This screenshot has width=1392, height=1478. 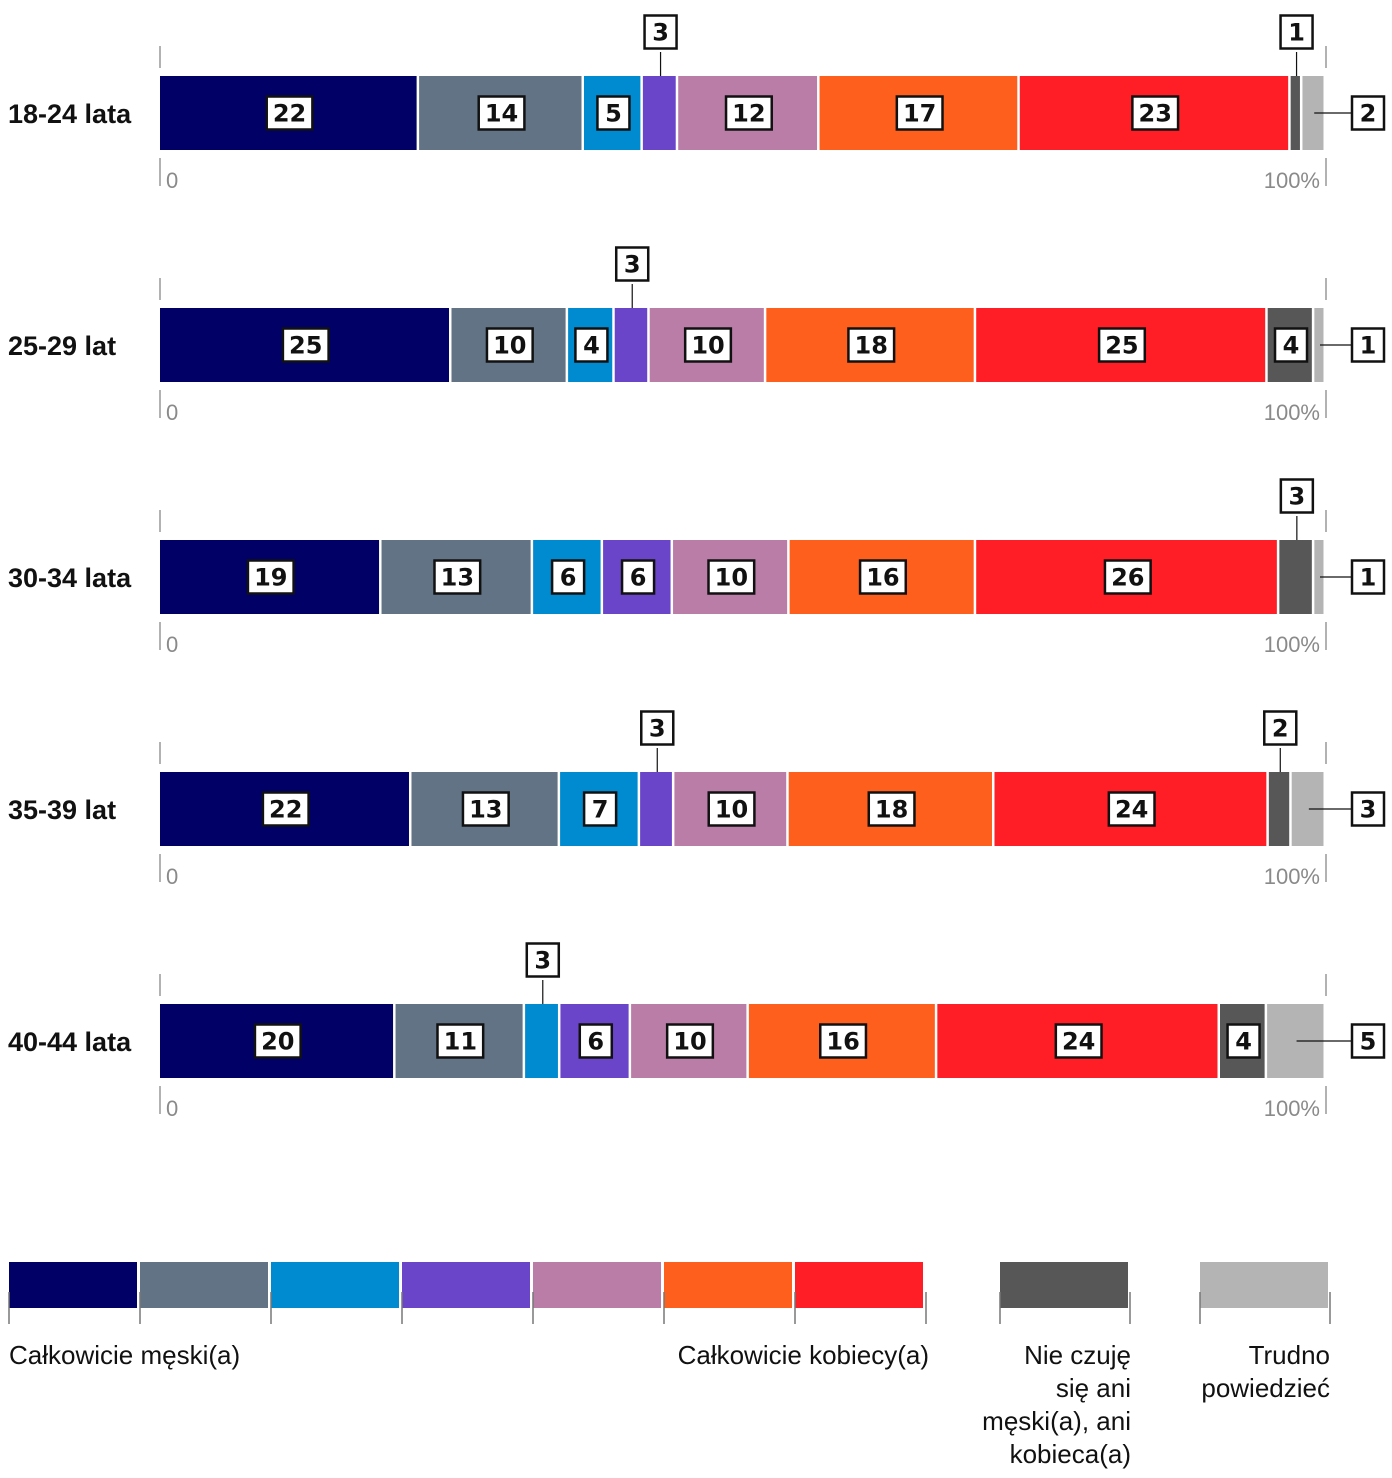 I want to click on legend-label: męski(a), ani, so click(x=1056, y=1421).